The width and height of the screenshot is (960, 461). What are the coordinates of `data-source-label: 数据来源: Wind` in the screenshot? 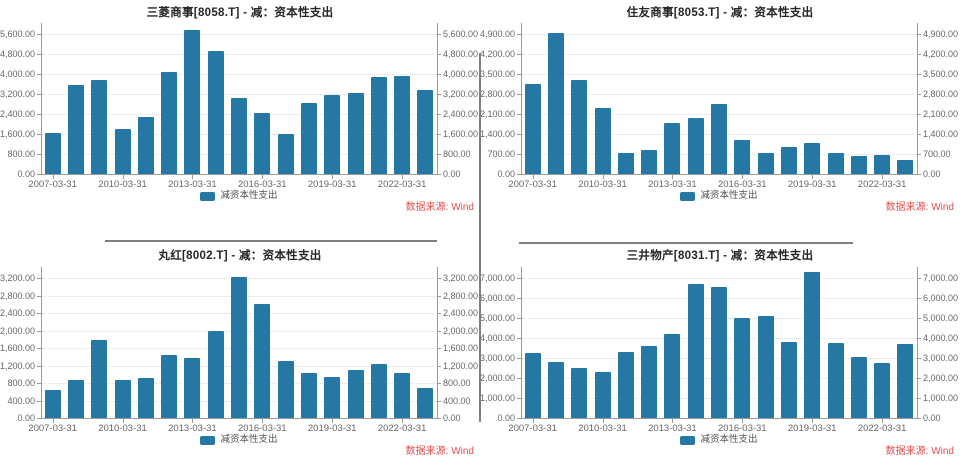 It's located at (919, 451).